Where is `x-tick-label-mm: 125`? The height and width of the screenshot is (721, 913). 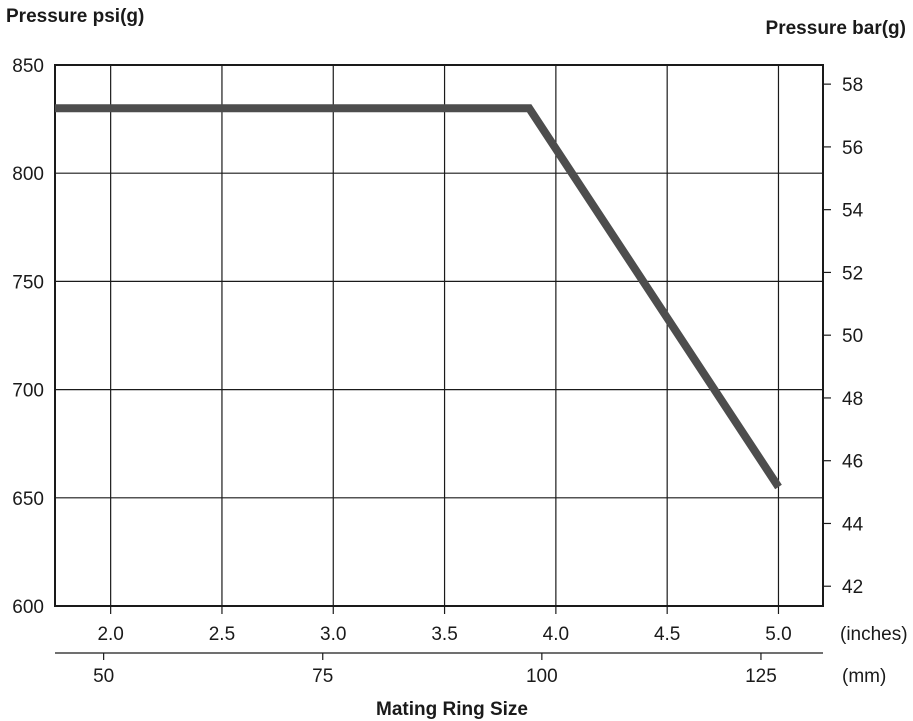
x-tick-label-mm: 125 is located at coordinates (761, 676).